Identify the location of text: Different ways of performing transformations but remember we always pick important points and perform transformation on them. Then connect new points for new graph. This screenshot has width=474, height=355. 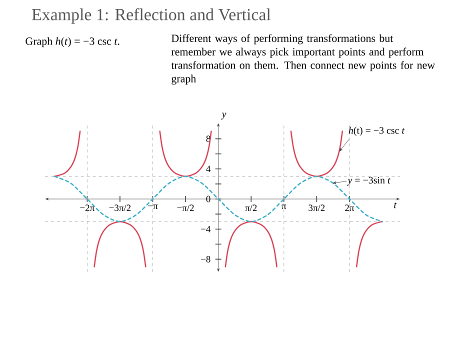
(303, 59).